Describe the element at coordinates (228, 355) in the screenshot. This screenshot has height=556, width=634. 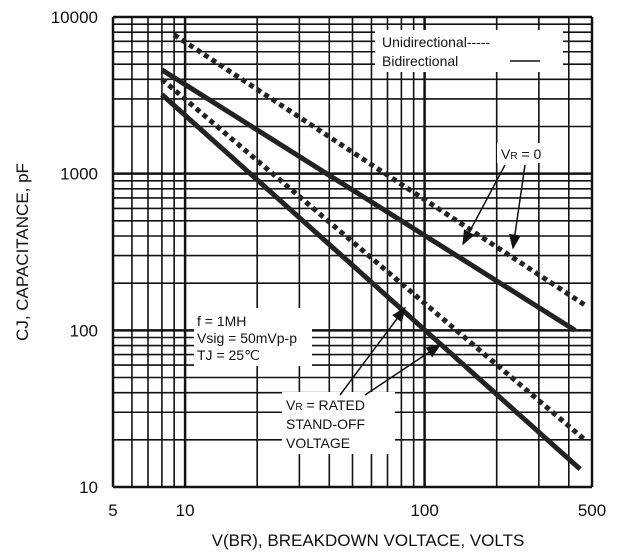
I see `note: TJ = 25℃` at that location.